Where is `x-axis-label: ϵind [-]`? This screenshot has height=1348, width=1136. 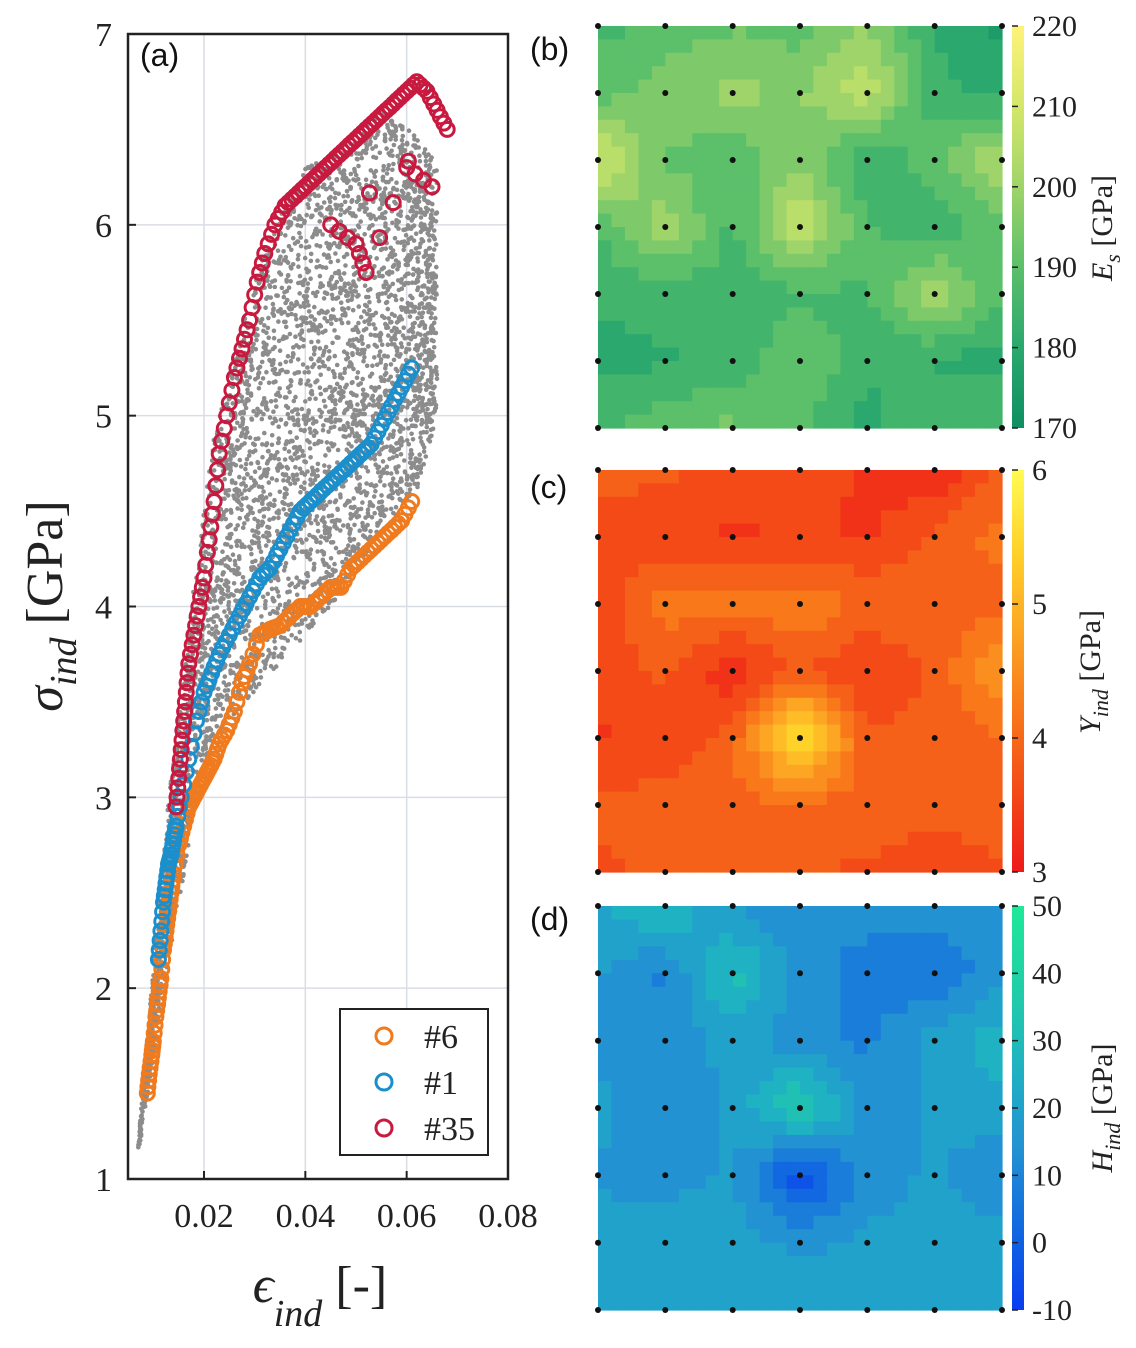
x-axis-label: ϵind [-] is located at coordinates (320, 1296).